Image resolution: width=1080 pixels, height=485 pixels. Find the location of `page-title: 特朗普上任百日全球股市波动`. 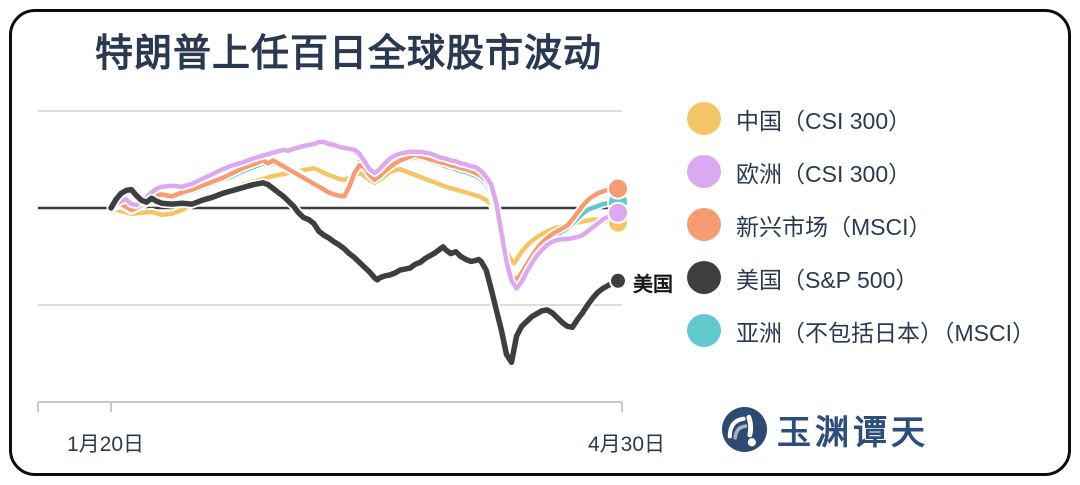

page-title: 特朗普上任百日全球股市波动 is located at coordinates (349, 54).